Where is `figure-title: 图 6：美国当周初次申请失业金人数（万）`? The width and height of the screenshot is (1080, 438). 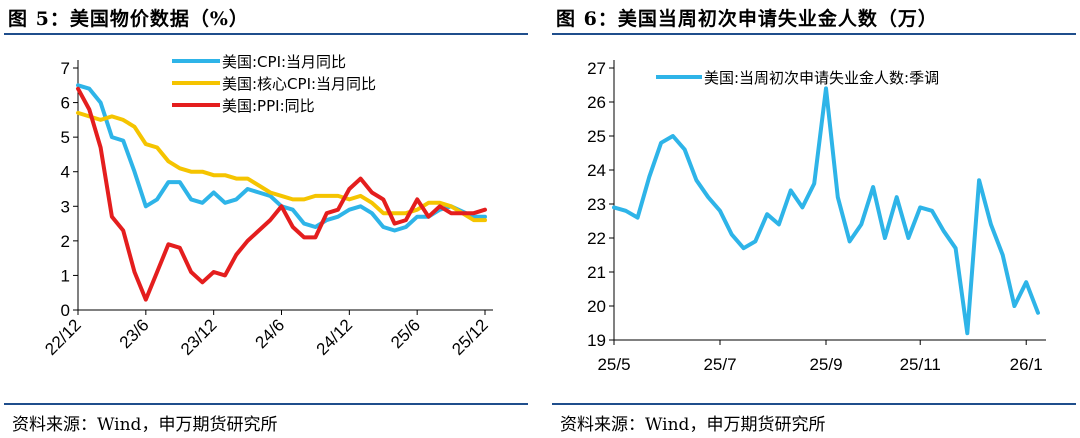 figure-title: 图 6：美国当周初次申请失业金人数（万） is located at coordinates (747, 19).